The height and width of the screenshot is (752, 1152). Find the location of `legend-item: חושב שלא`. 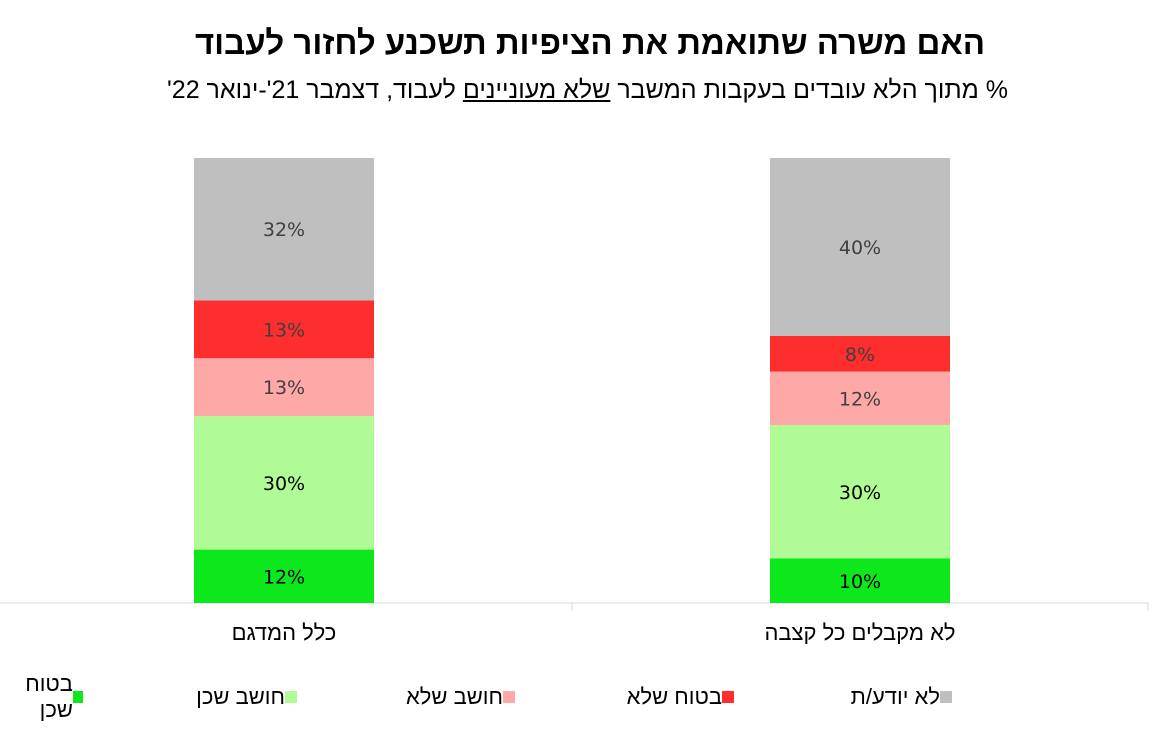

legend-item: חושב שלא is located at coordinates (465, 697).